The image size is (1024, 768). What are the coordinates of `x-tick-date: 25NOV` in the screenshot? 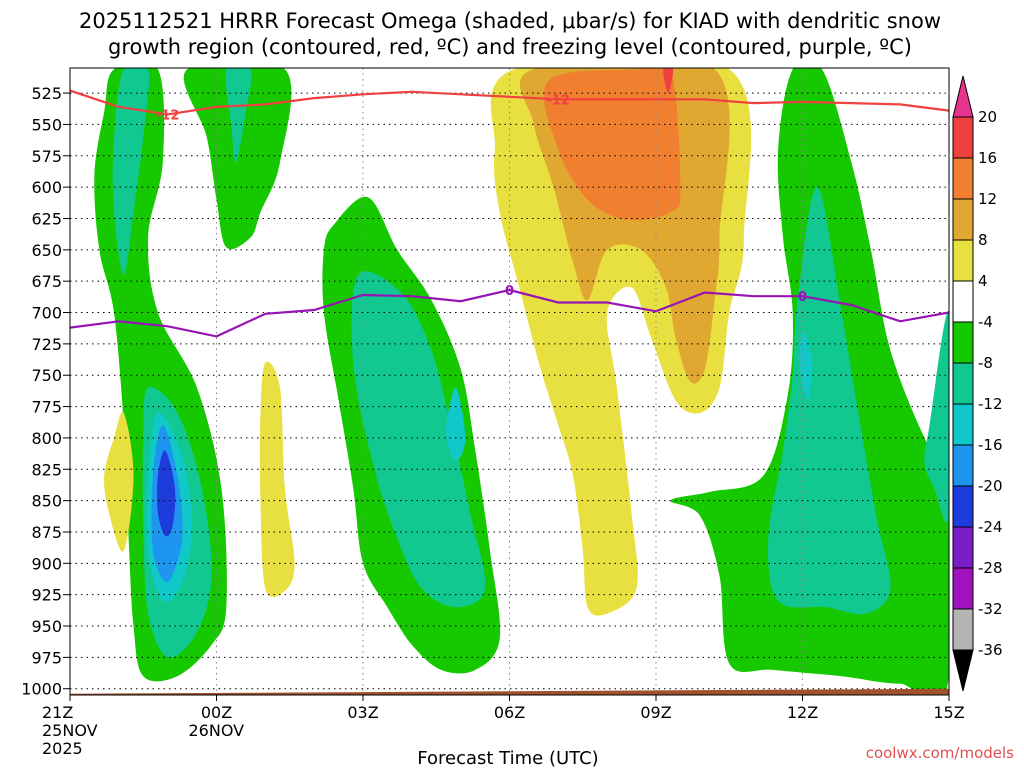 It's located at (70, 730).